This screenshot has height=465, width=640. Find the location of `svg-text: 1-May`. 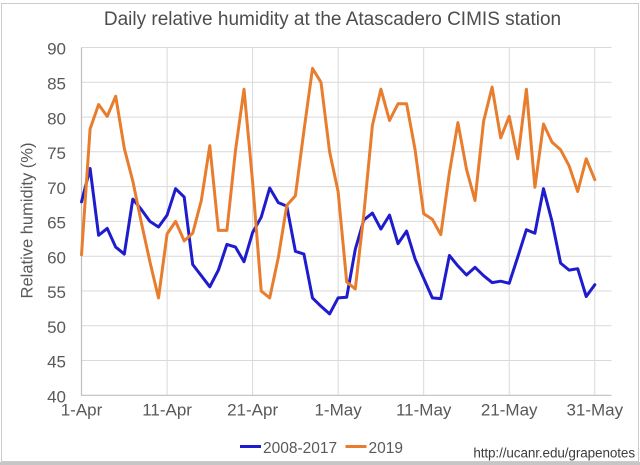

svg-text: 1-May is located at coordinates (338, 410).